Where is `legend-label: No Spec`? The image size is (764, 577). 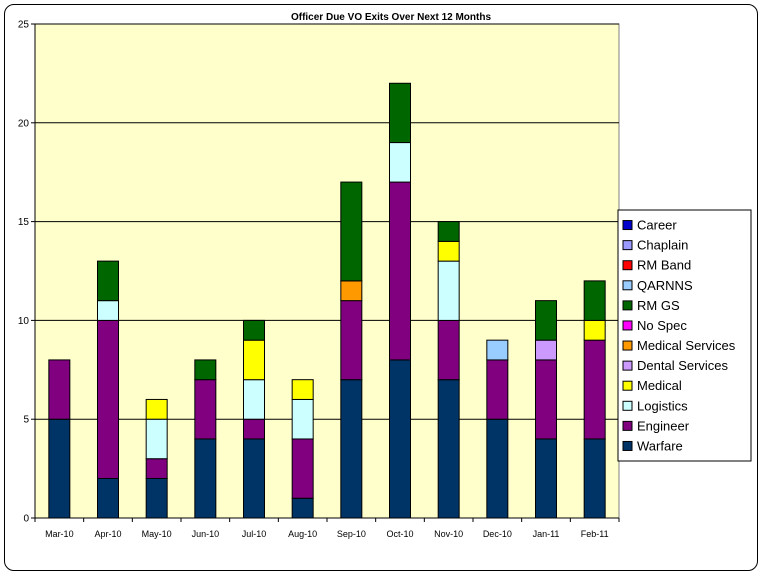
legend-label: No Spec is located at coordinates (662, 325).